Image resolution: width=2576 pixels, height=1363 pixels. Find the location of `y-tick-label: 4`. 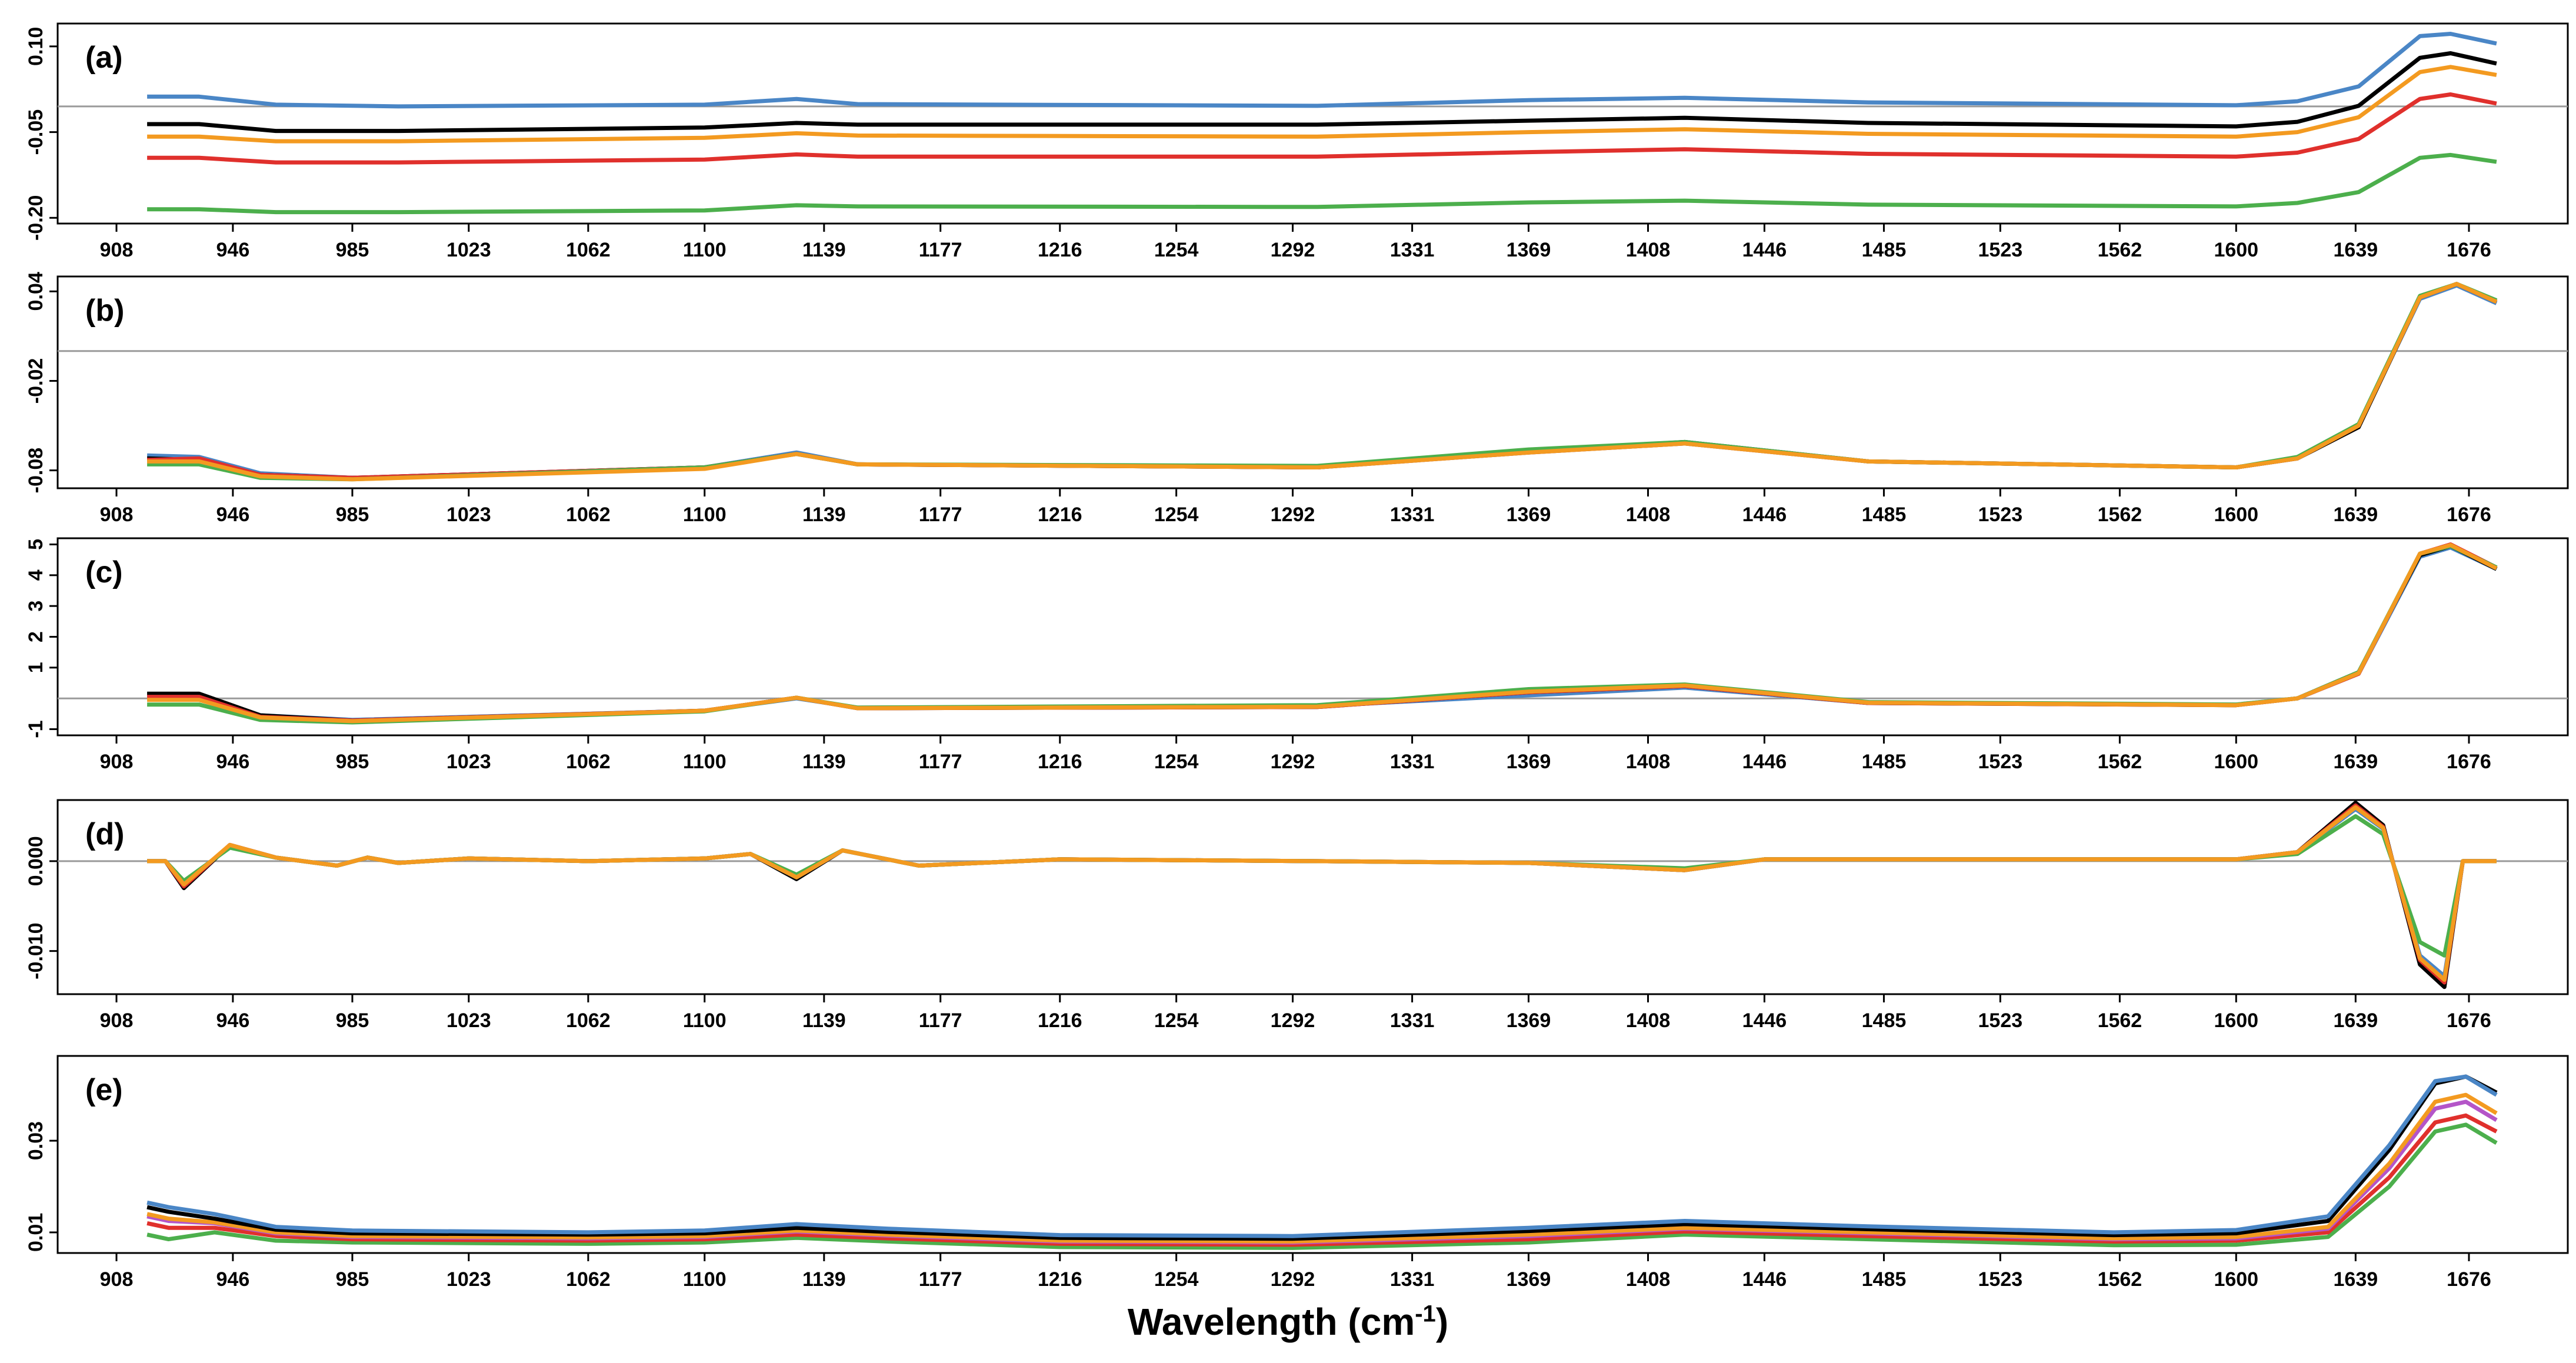

y-tick-label: 4 is located at coordinates (36, 575).